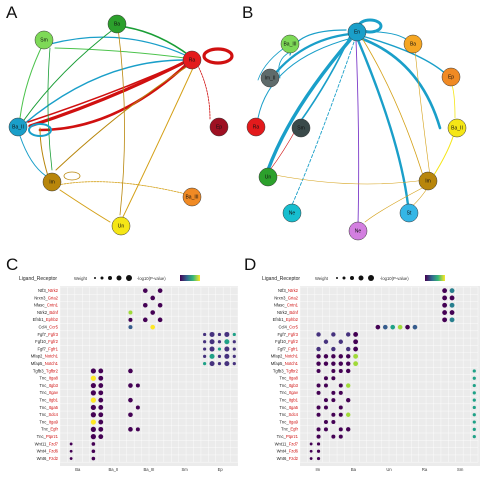  I want to click on row-label: Tnc_Itgb3, so click(288, 385).